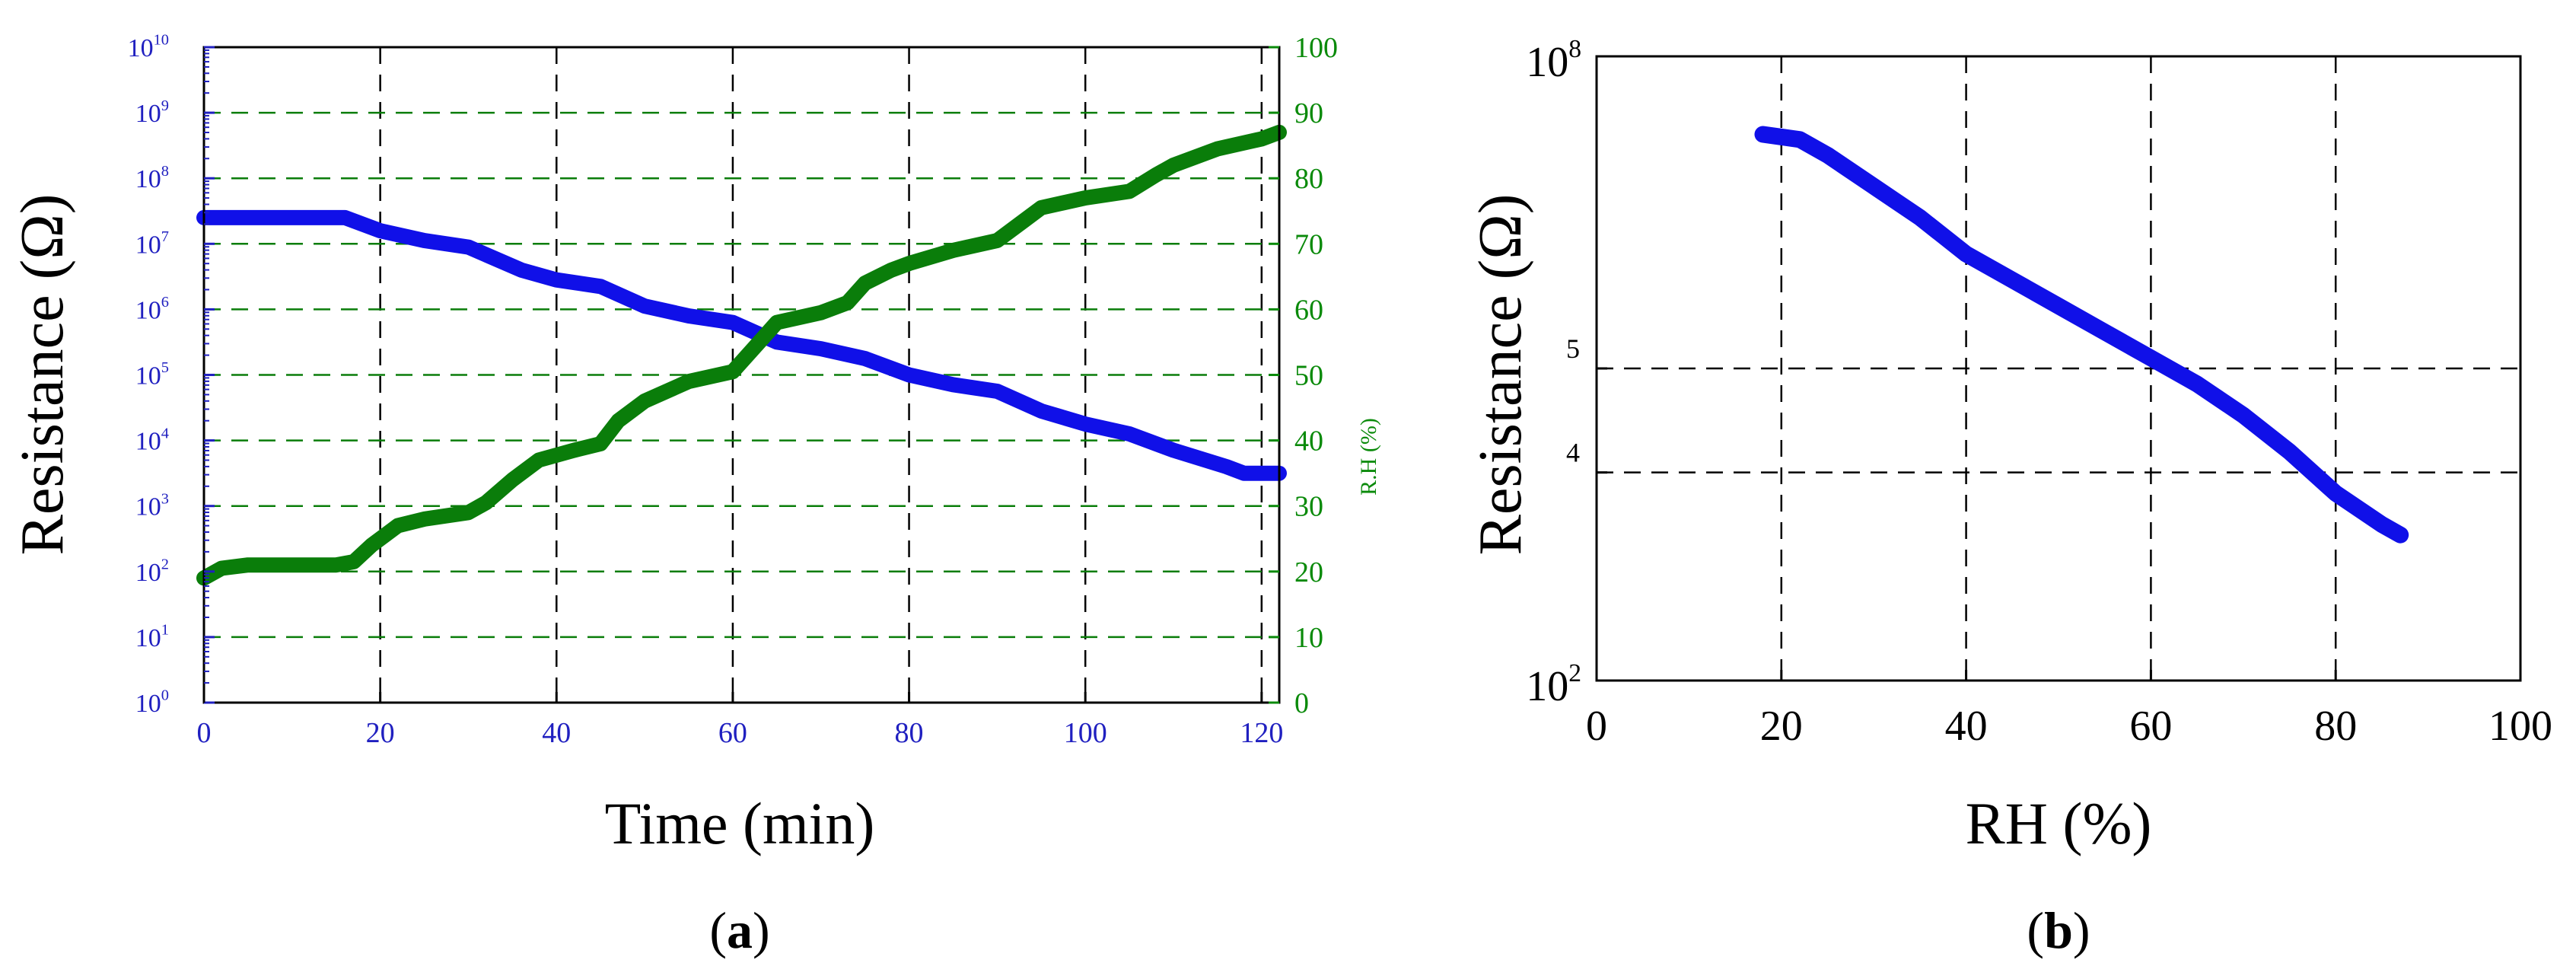 Image resolution: width=2576 pixels, height=966 pixels. Describe the element at coordinates (2150, 726) in the screenshot. I see `x-tick-label-b: 60` at that location.